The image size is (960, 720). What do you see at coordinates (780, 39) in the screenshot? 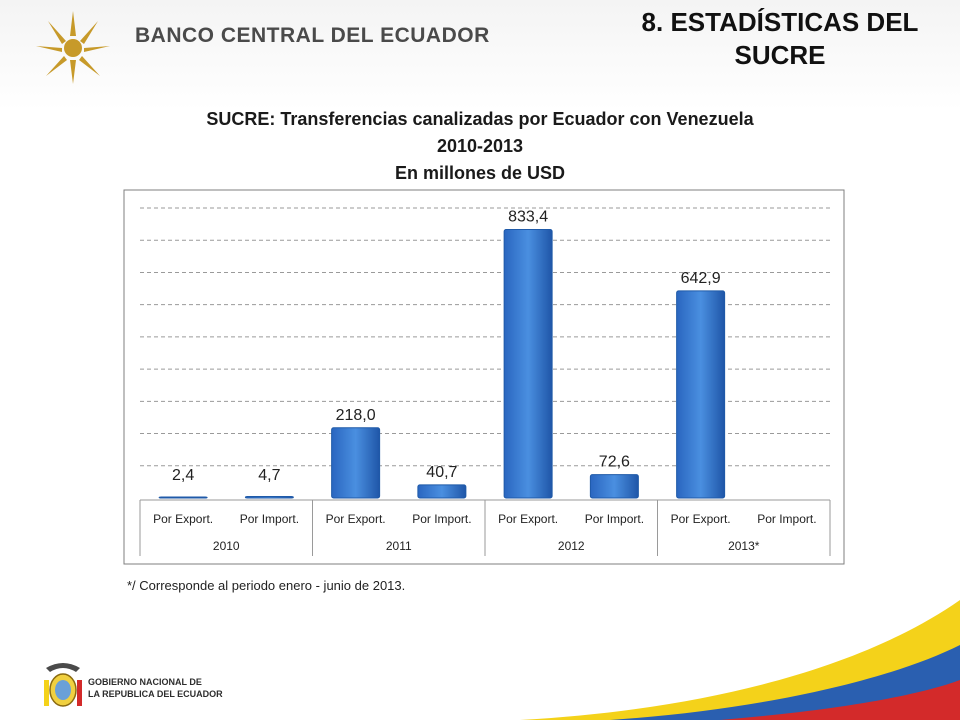
I see `slide-title: 8. ESTADÍSTICAS DEL SUCRE` at bounding box center [780, 39].